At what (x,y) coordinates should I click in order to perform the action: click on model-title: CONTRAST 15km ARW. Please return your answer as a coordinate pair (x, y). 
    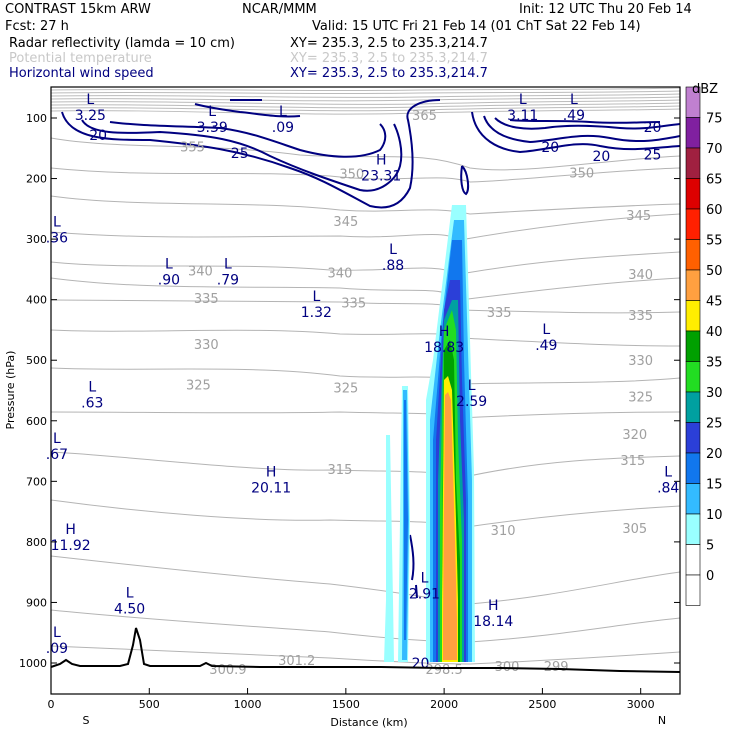
    Looking at the image, I should click on (78, 9).